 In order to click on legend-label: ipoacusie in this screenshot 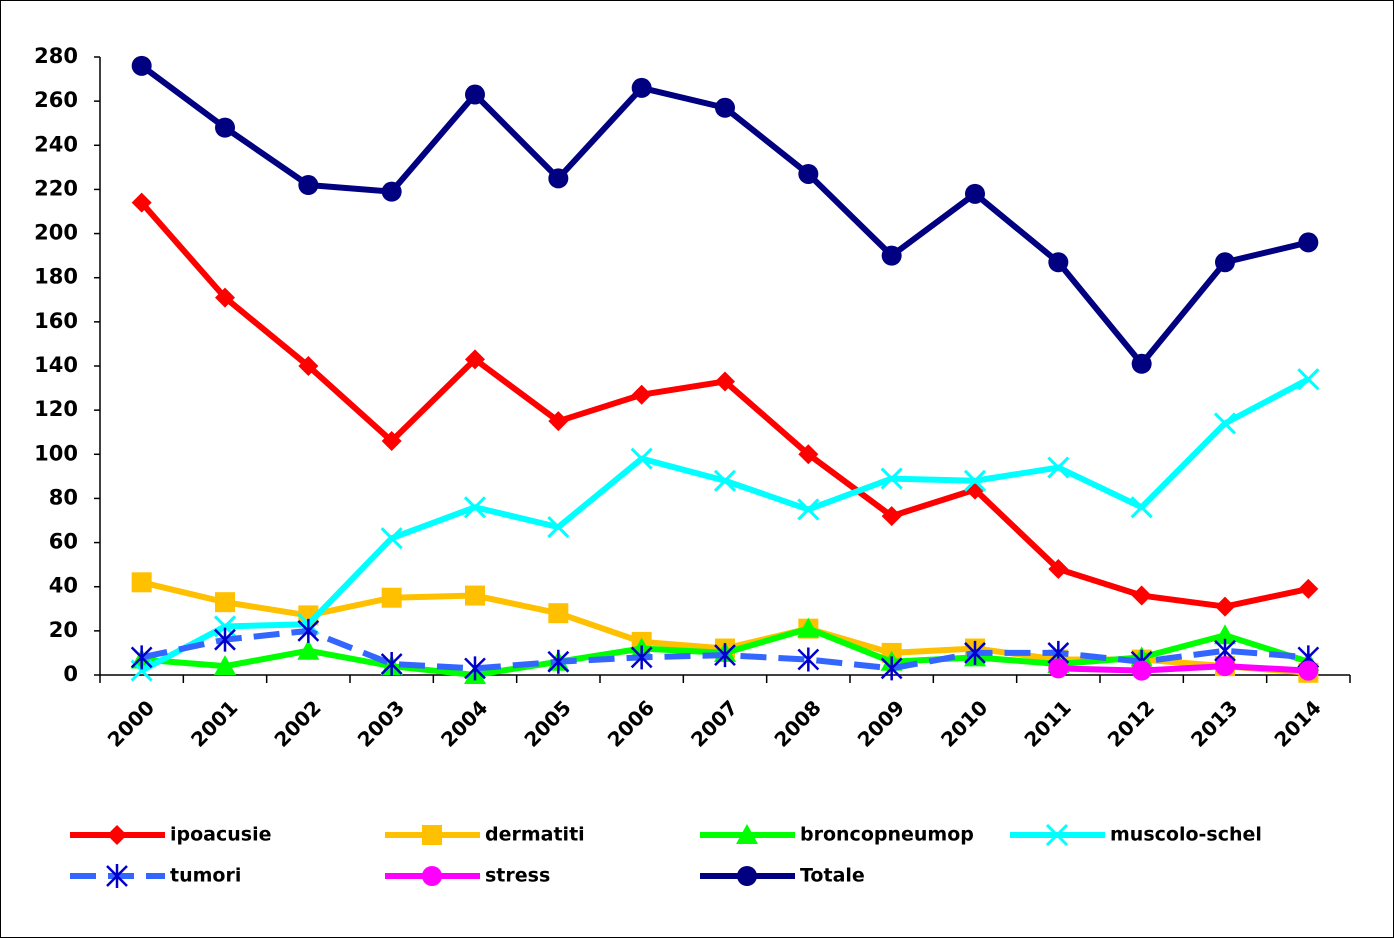, I will do `click(221, 835)`.